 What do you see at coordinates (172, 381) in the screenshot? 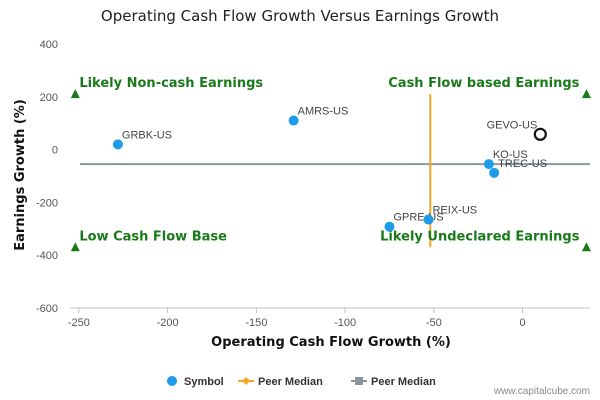
I see `legend-symbol-marker` at bounding box center [172, 381].